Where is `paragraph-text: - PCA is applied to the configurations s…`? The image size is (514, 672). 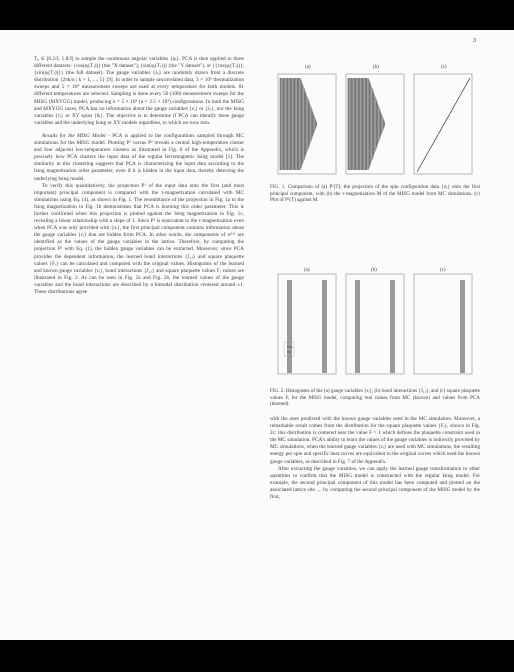
paragraph-text: - PCA is applied to the configurations s… is located at coordinates (139, 157).